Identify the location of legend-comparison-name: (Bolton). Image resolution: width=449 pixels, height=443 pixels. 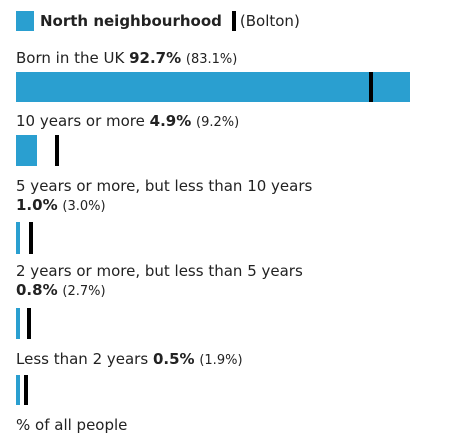
(269, 21).